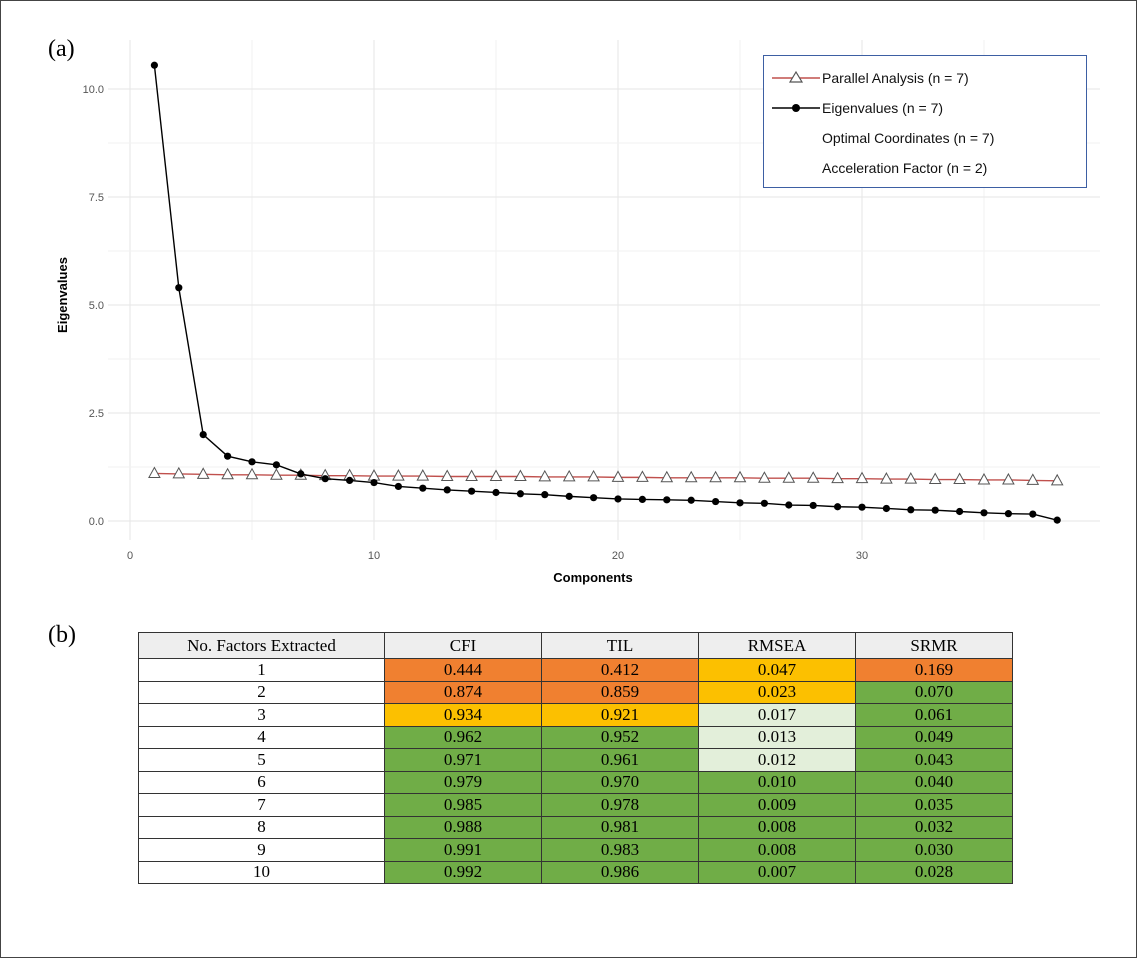  I want to click on table-row: 2 0.874 0.859 0.023 0.070, so click(575, 692).